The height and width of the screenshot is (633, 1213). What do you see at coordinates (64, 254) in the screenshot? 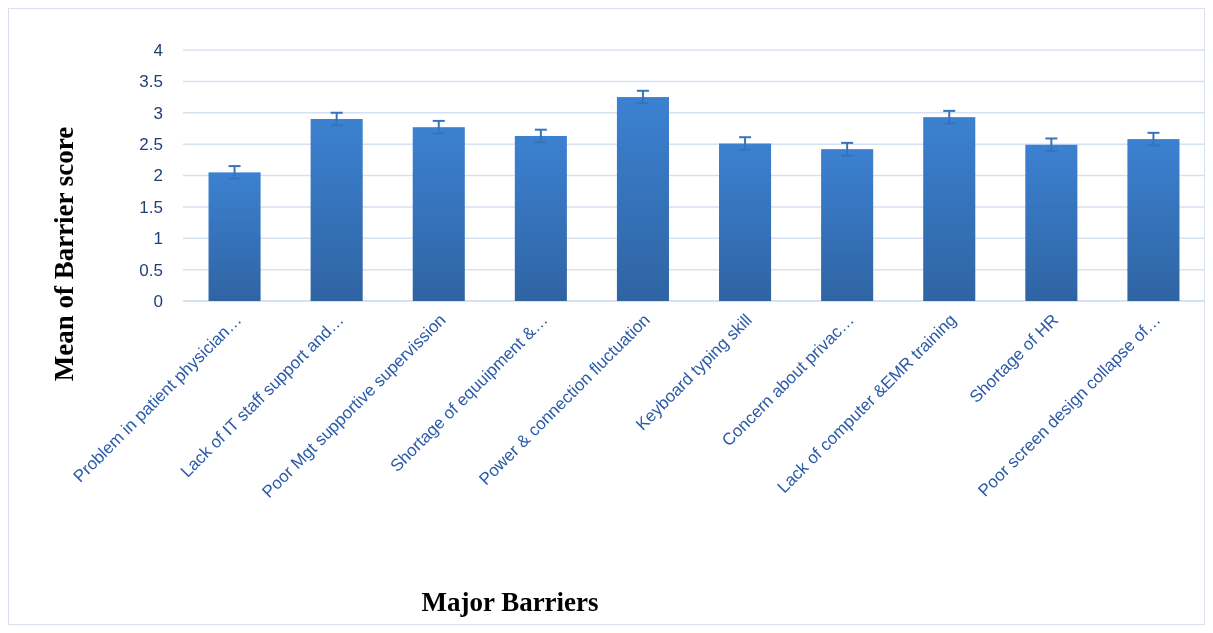
I see `y-axis-title: Mean of Barrier score` at bounding box center [64, 254].